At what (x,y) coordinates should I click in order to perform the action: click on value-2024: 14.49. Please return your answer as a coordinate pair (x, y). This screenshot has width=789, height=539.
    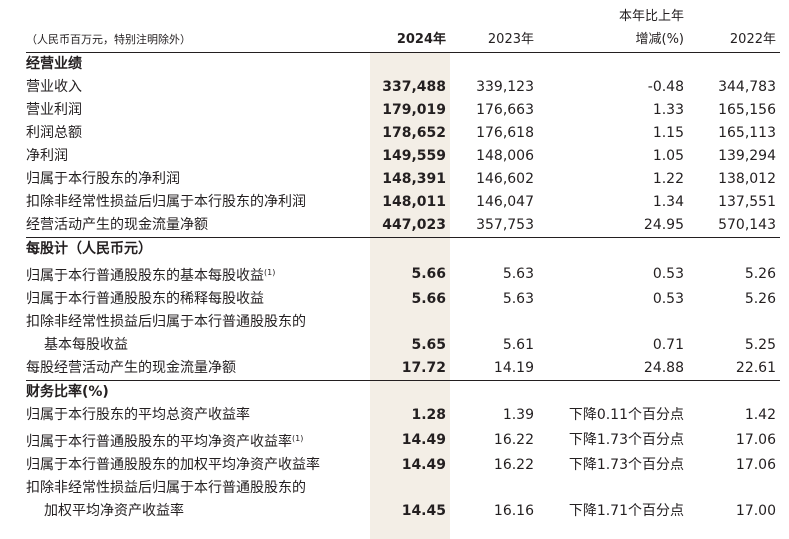
    Looking at the image, I should click on (423, 440).